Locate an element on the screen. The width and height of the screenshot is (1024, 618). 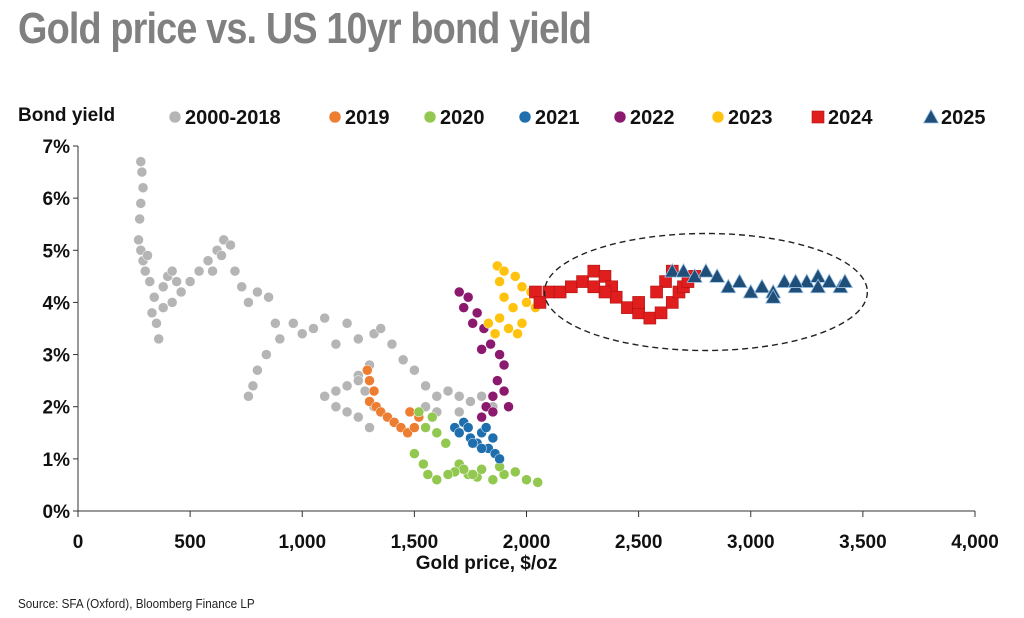
legend-label: 2024 is located at coordinates (850, 118).